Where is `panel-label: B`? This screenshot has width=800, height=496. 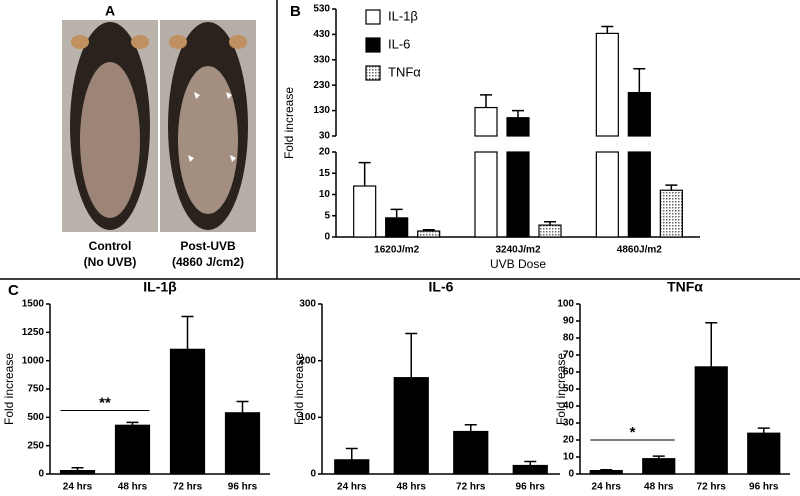
panel-label: B is located at coordinates (295, 11).